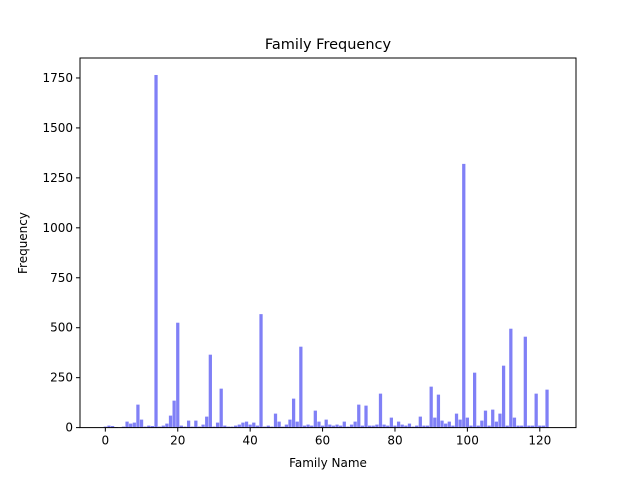 Image resolution: width=640 pixels, height=480 pixels. What do you see at coordinates (539, 441) in the screenshot?
I see `x-tick-label-120: 120` at bounding box center [539, 441].